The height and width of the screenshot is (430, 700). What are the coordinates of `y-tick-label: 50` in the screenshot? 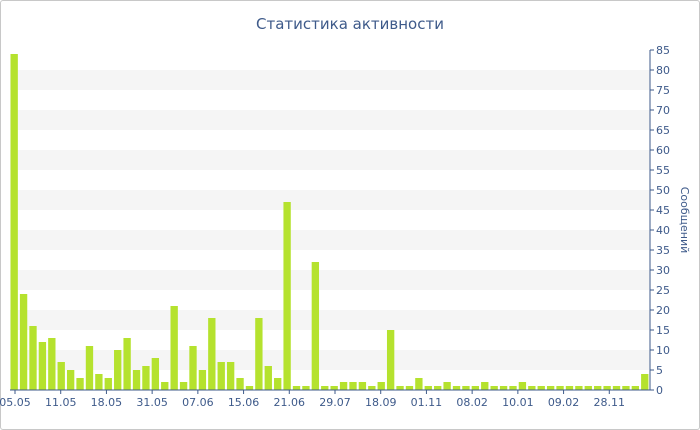 It's located at (663, 190).